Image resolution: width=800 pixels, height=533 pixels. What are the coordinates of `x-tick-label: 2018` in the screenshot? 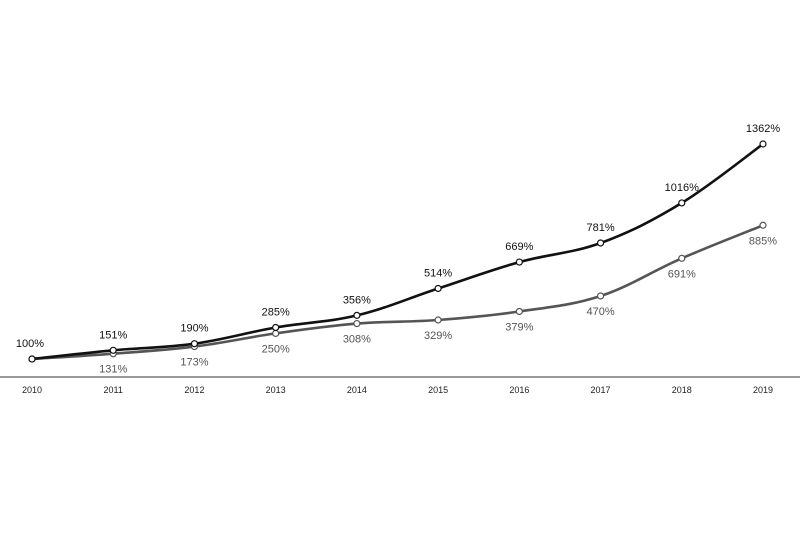 It's located at (682, 390).